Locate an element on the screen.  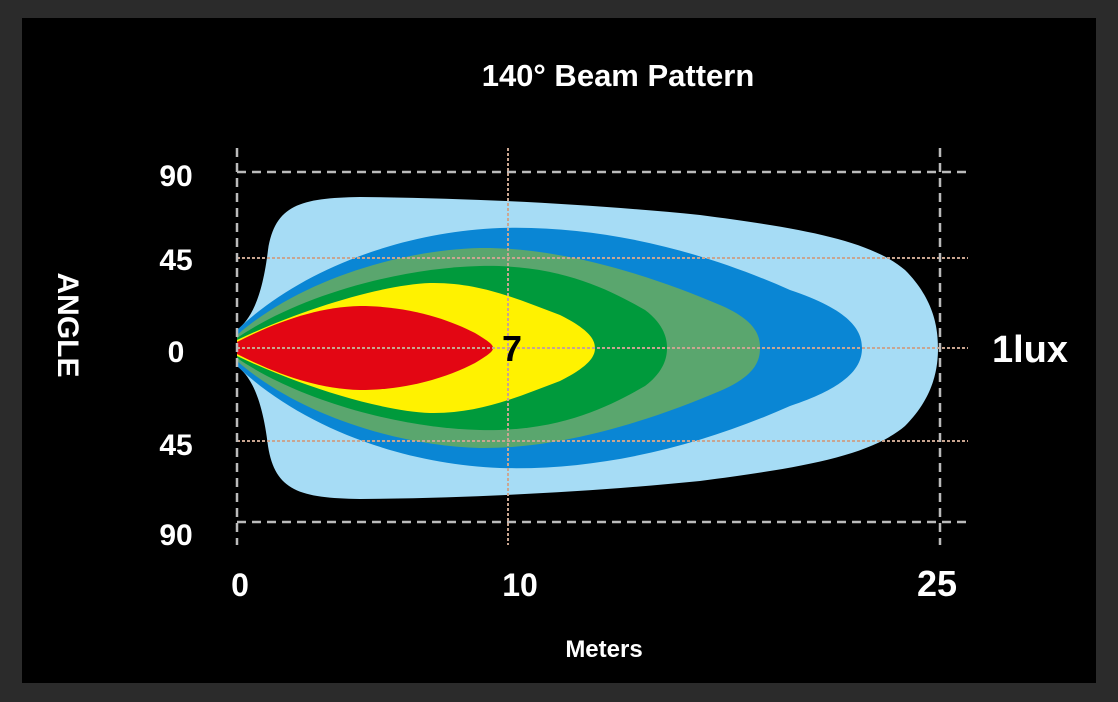
x-axis-label: Meters is located at coordinates (603, 649).